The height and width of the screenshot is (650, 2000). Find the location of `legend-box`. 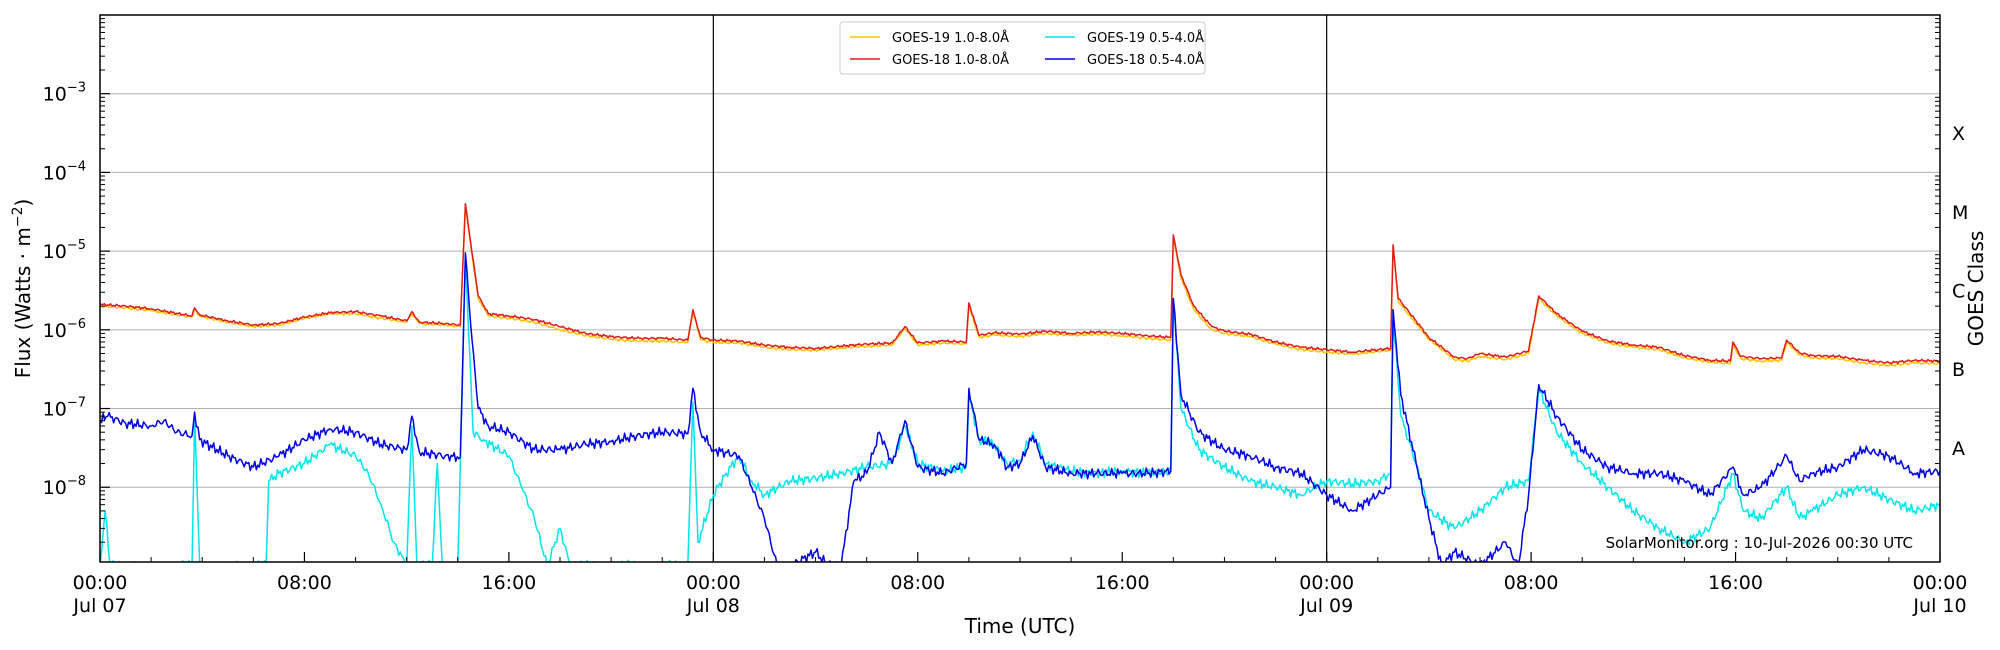

legend-box is located at coordinates (1022, 48).